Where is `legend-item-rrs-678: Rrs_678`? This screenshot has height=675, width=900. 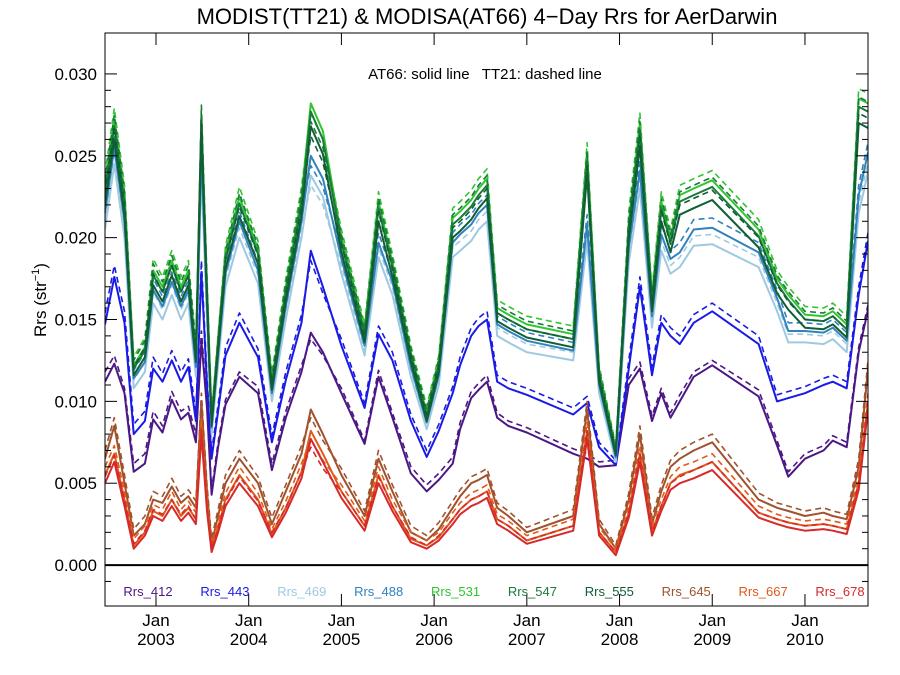
legend-item-rrs-678: Rrs_678 is located at coordinates (839, 591).